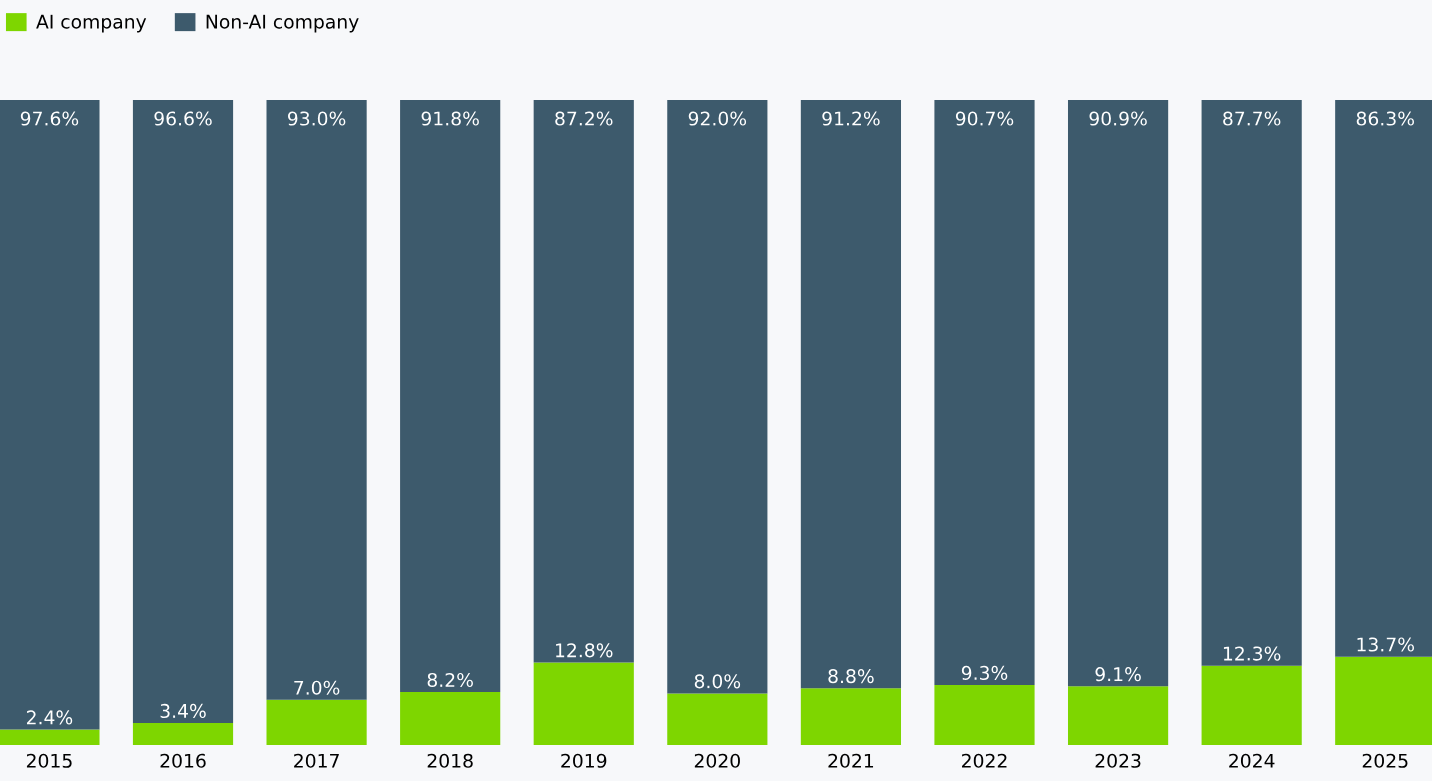  What do you see at coordinates (316, 118) in the screenshot?
I see `data-label: 93.0%` at bounding box center [316, 118].